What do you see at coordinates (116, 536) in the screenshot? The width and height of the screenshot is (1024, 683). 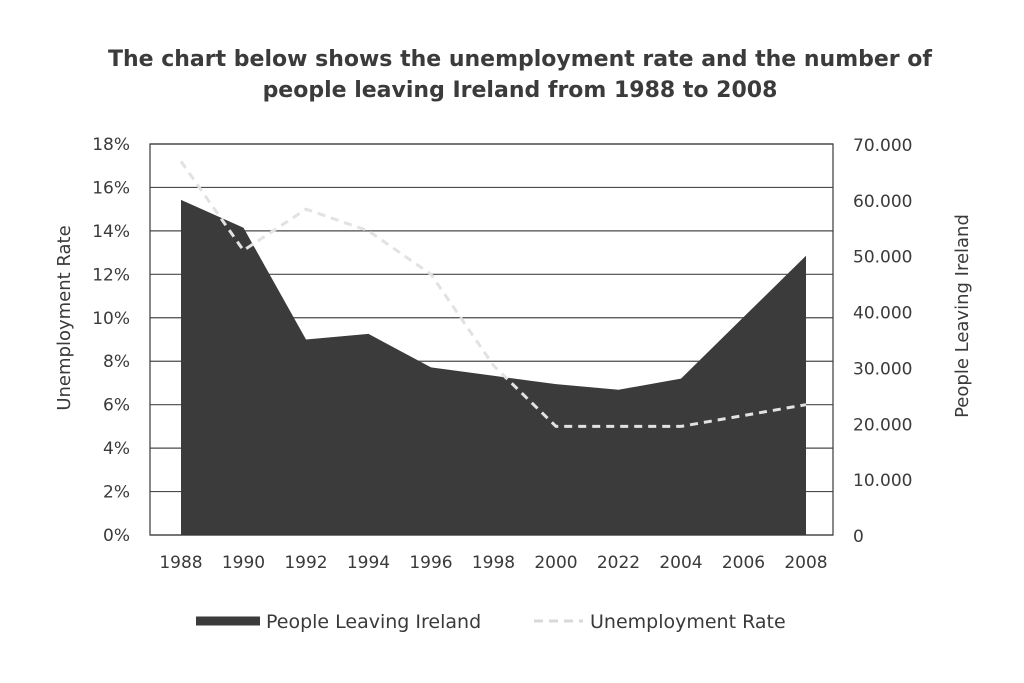 I see `left-tick-label: 0%` at bounding box center [116, 536].